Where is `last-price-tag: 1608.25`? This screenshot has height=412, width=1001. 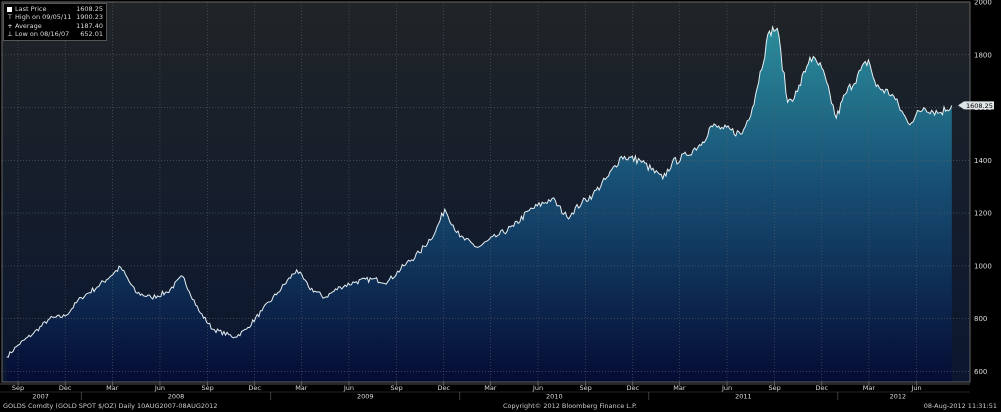 last-price-tag: 1608.25 is located at coordinates (976, 105).